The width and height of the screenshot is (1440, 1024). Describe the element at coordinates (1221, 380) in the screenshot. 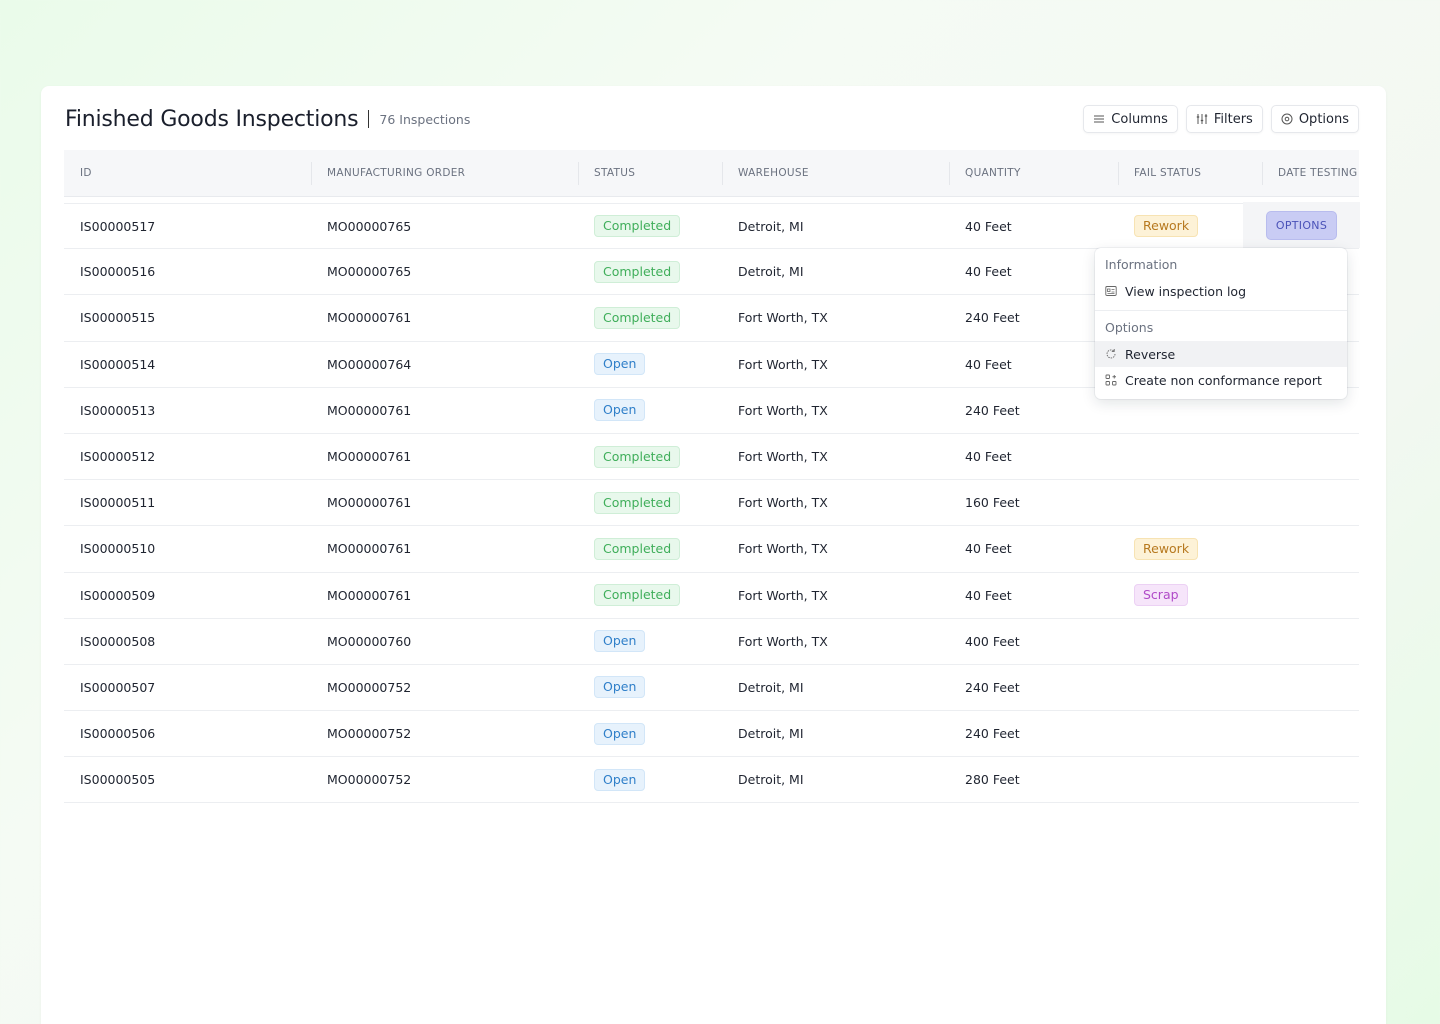

I see `menu-item-create-ncr: Create non conformance report` at that location.